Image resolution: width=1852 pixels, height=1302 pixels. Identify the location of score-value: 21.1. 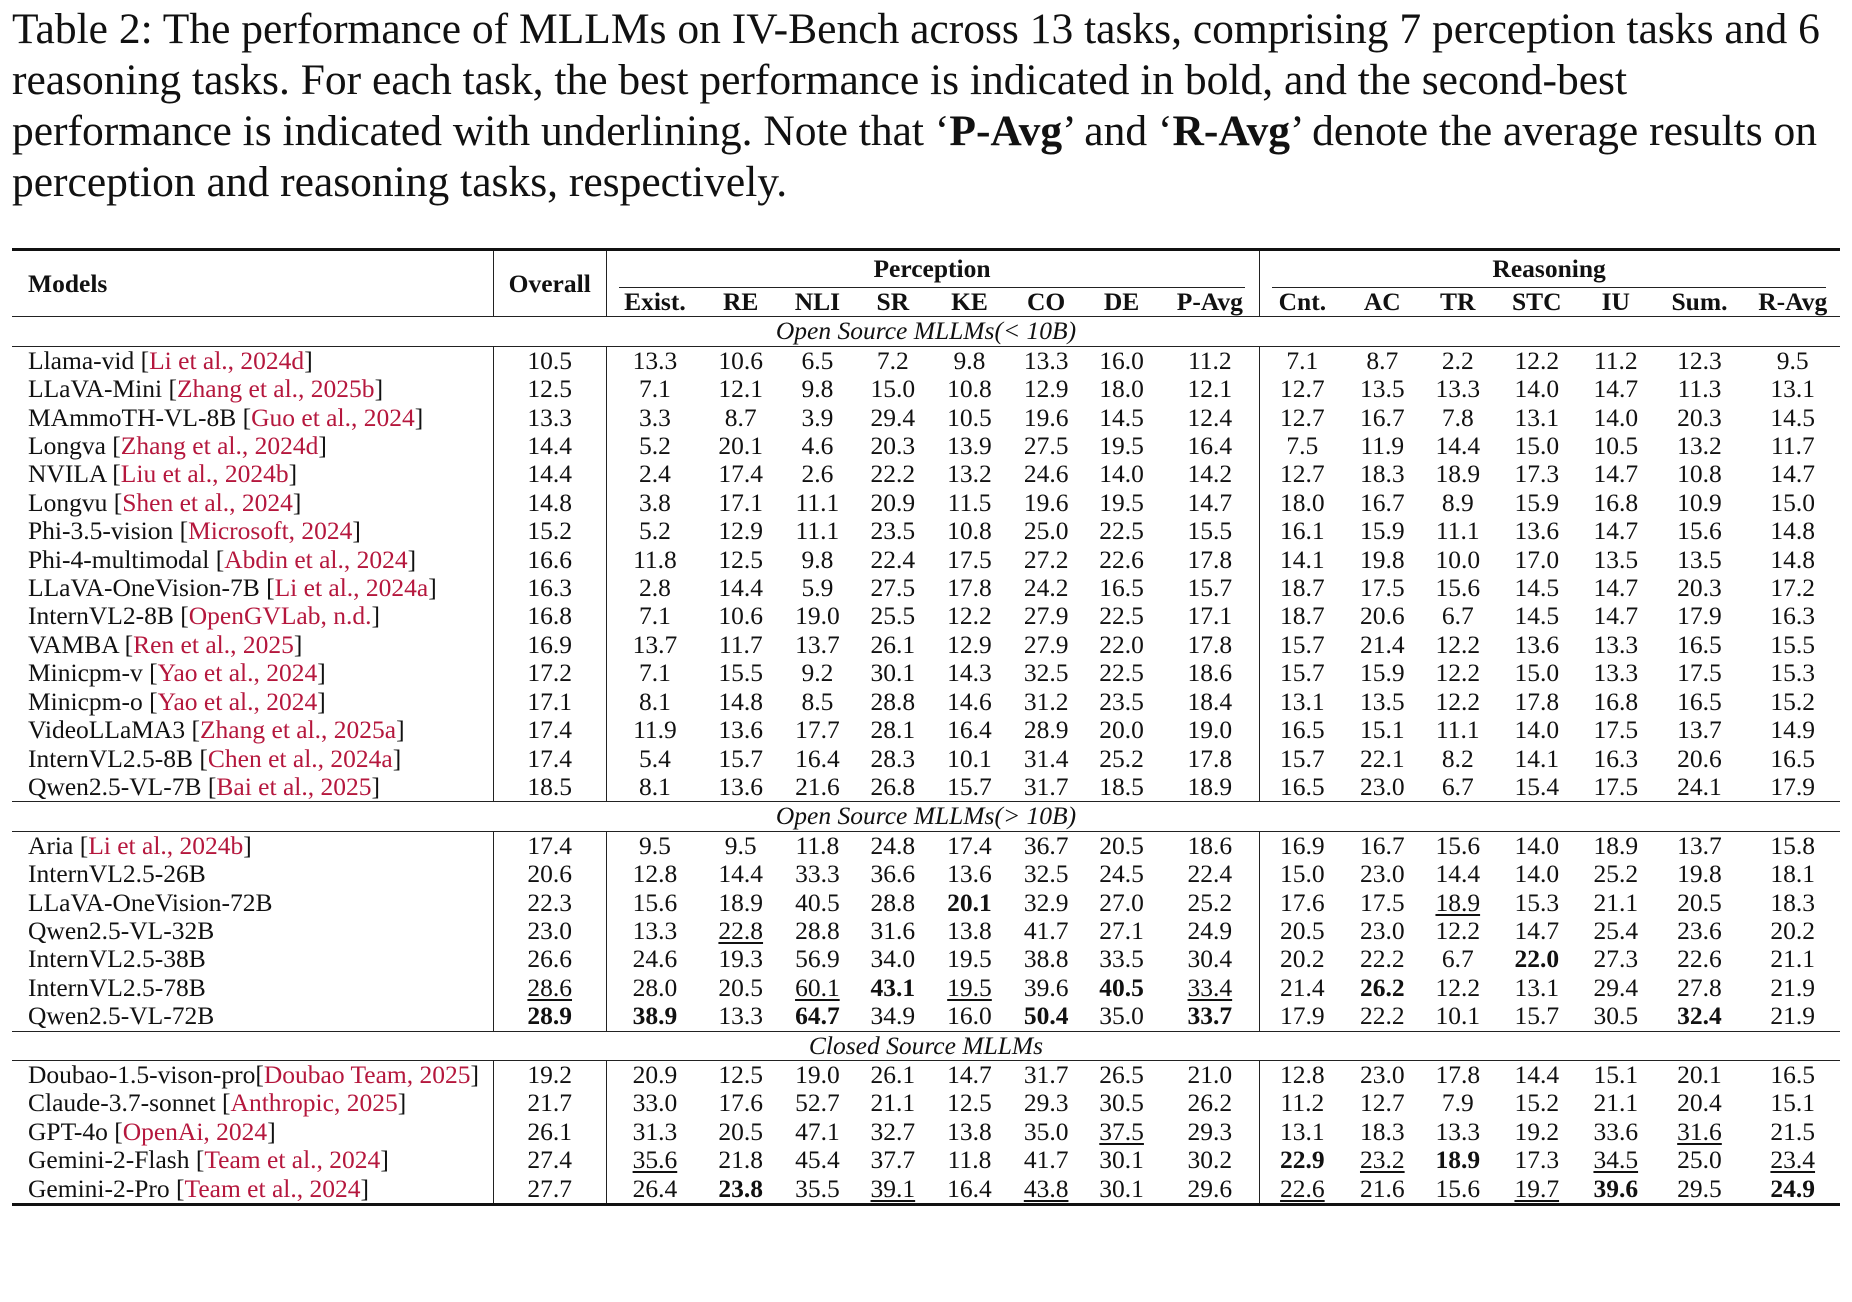
(893, 1103).